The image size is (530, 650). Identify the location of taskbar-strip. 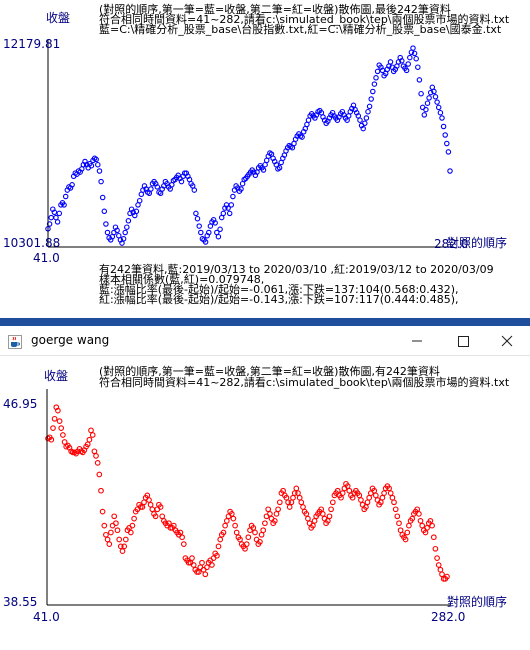
(265, 322).